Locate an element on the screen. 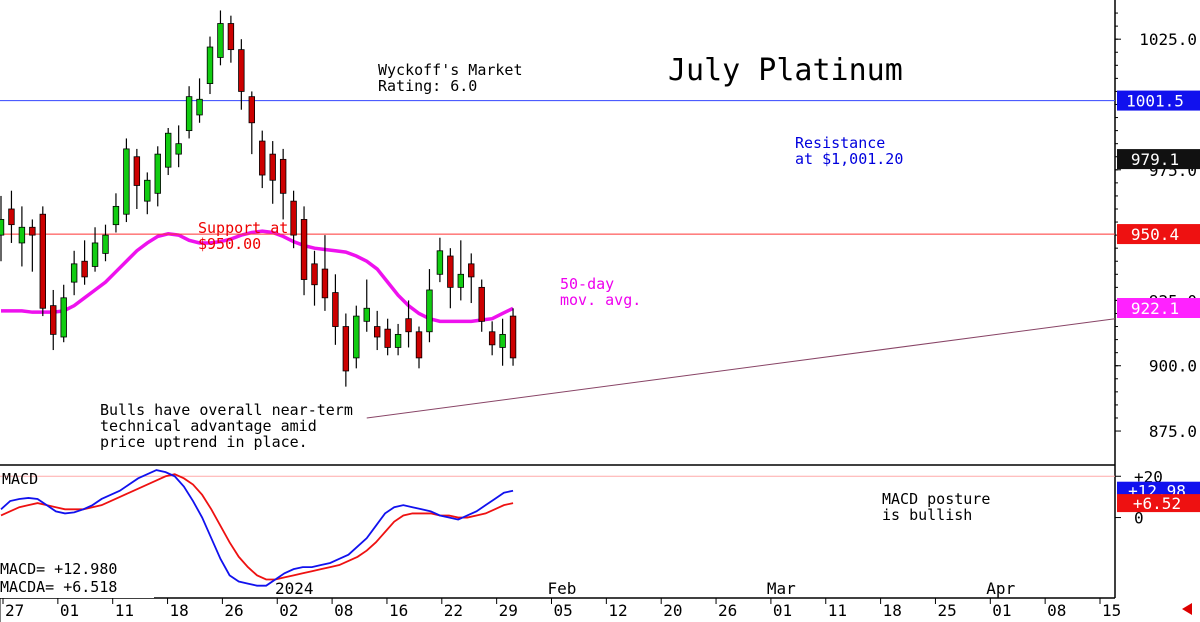 The height and width of the screenshot is (622, 1200). date-tick-label: 16 is located at coordinates (398, 610).